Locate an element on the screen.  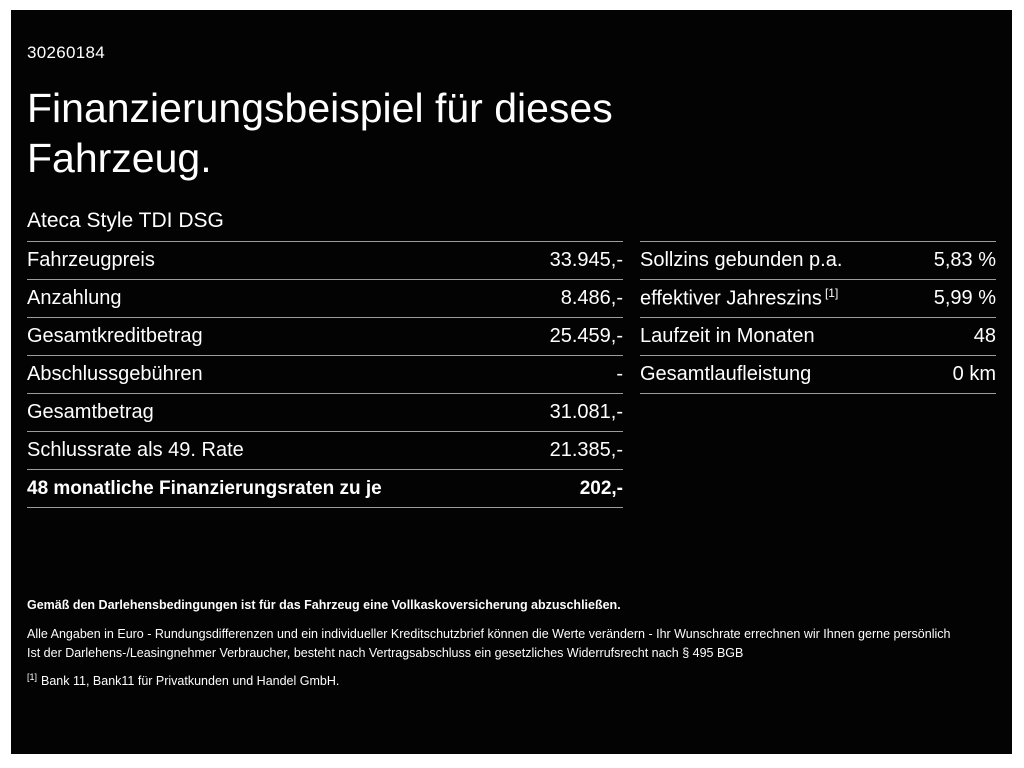
row-sollzins: Sollzins gebunden p.a. 5,83 % is located at coordinates (818, 260).